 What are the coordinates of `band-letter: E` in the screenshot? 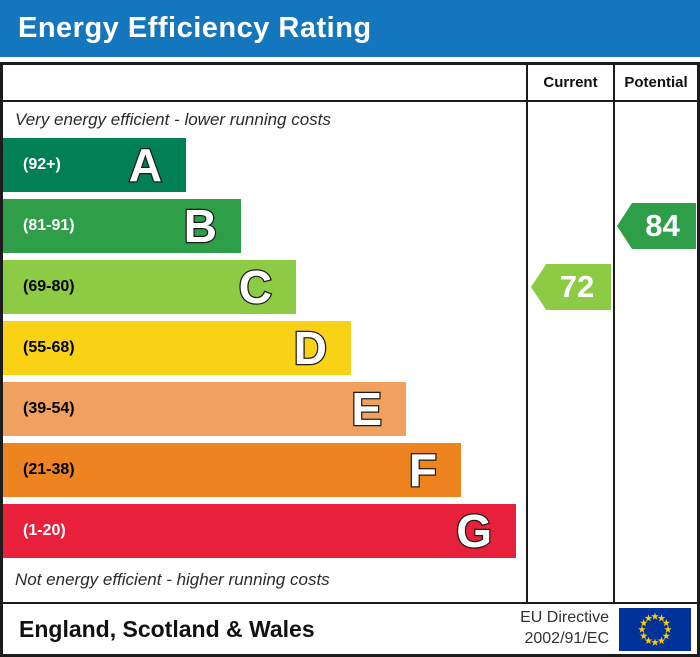 It's located at (366, 409).